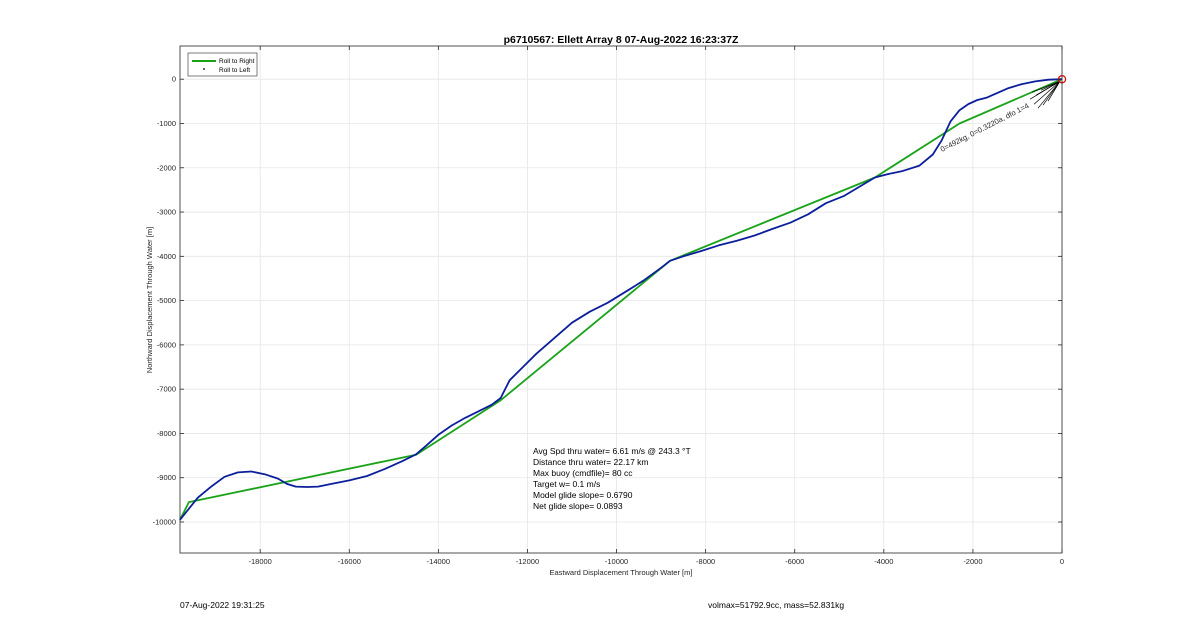  What do you see at coordinates (166, 433) in the screenshot?
I see `y-tick-label: -8000` at bounding box center [166, 433].